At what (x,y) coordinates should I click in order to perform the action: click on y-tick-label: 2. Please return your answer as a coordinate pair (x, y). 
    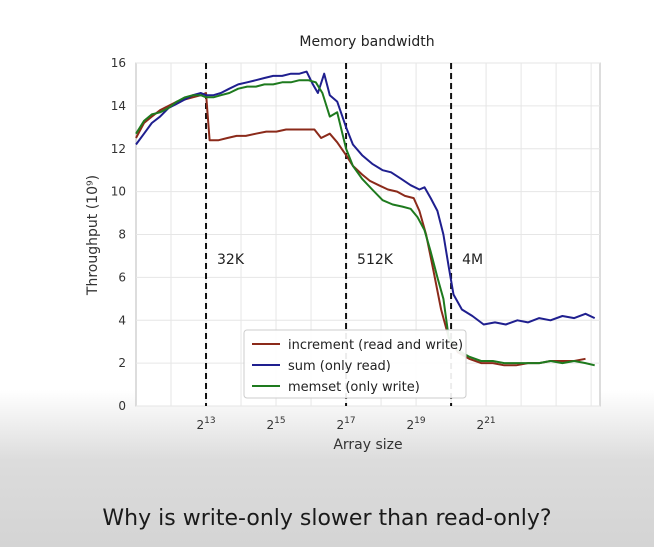
    Looking at the image, I should click on (122, 363).